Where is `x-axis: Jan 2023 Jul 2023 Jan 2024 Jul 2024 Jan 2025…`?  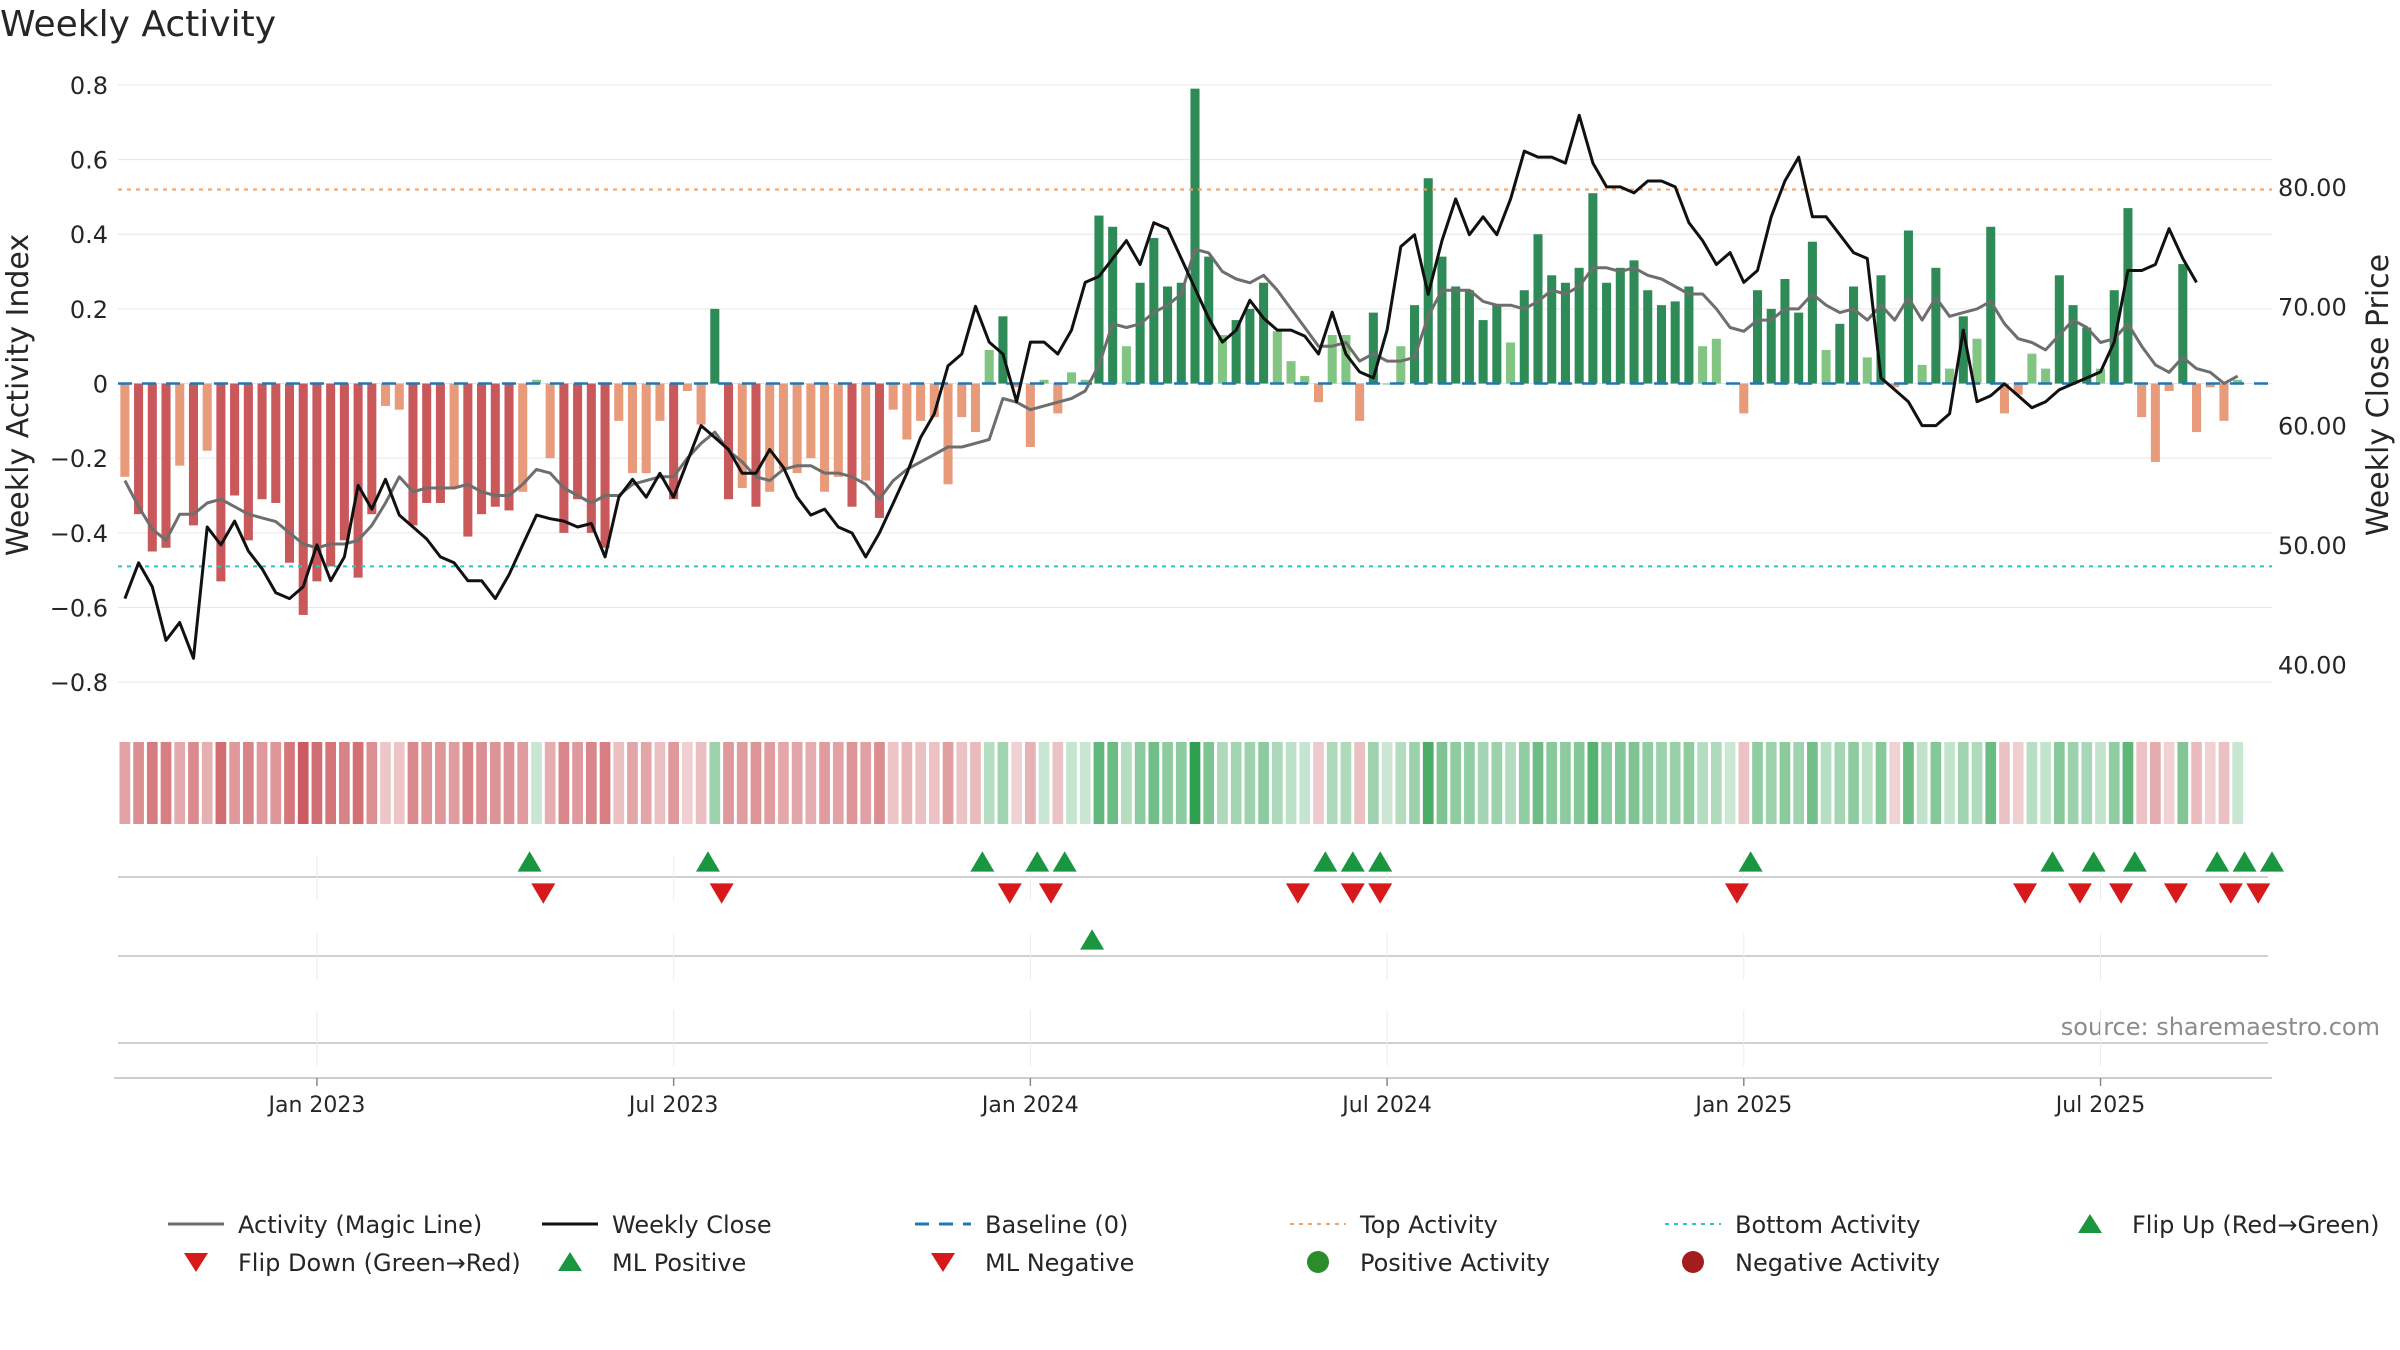
x-axis: Jan 2023 Jul 2023 Jan 2024 Jul 2024 Jan 2025… is located at coordinates (1193, 1097).